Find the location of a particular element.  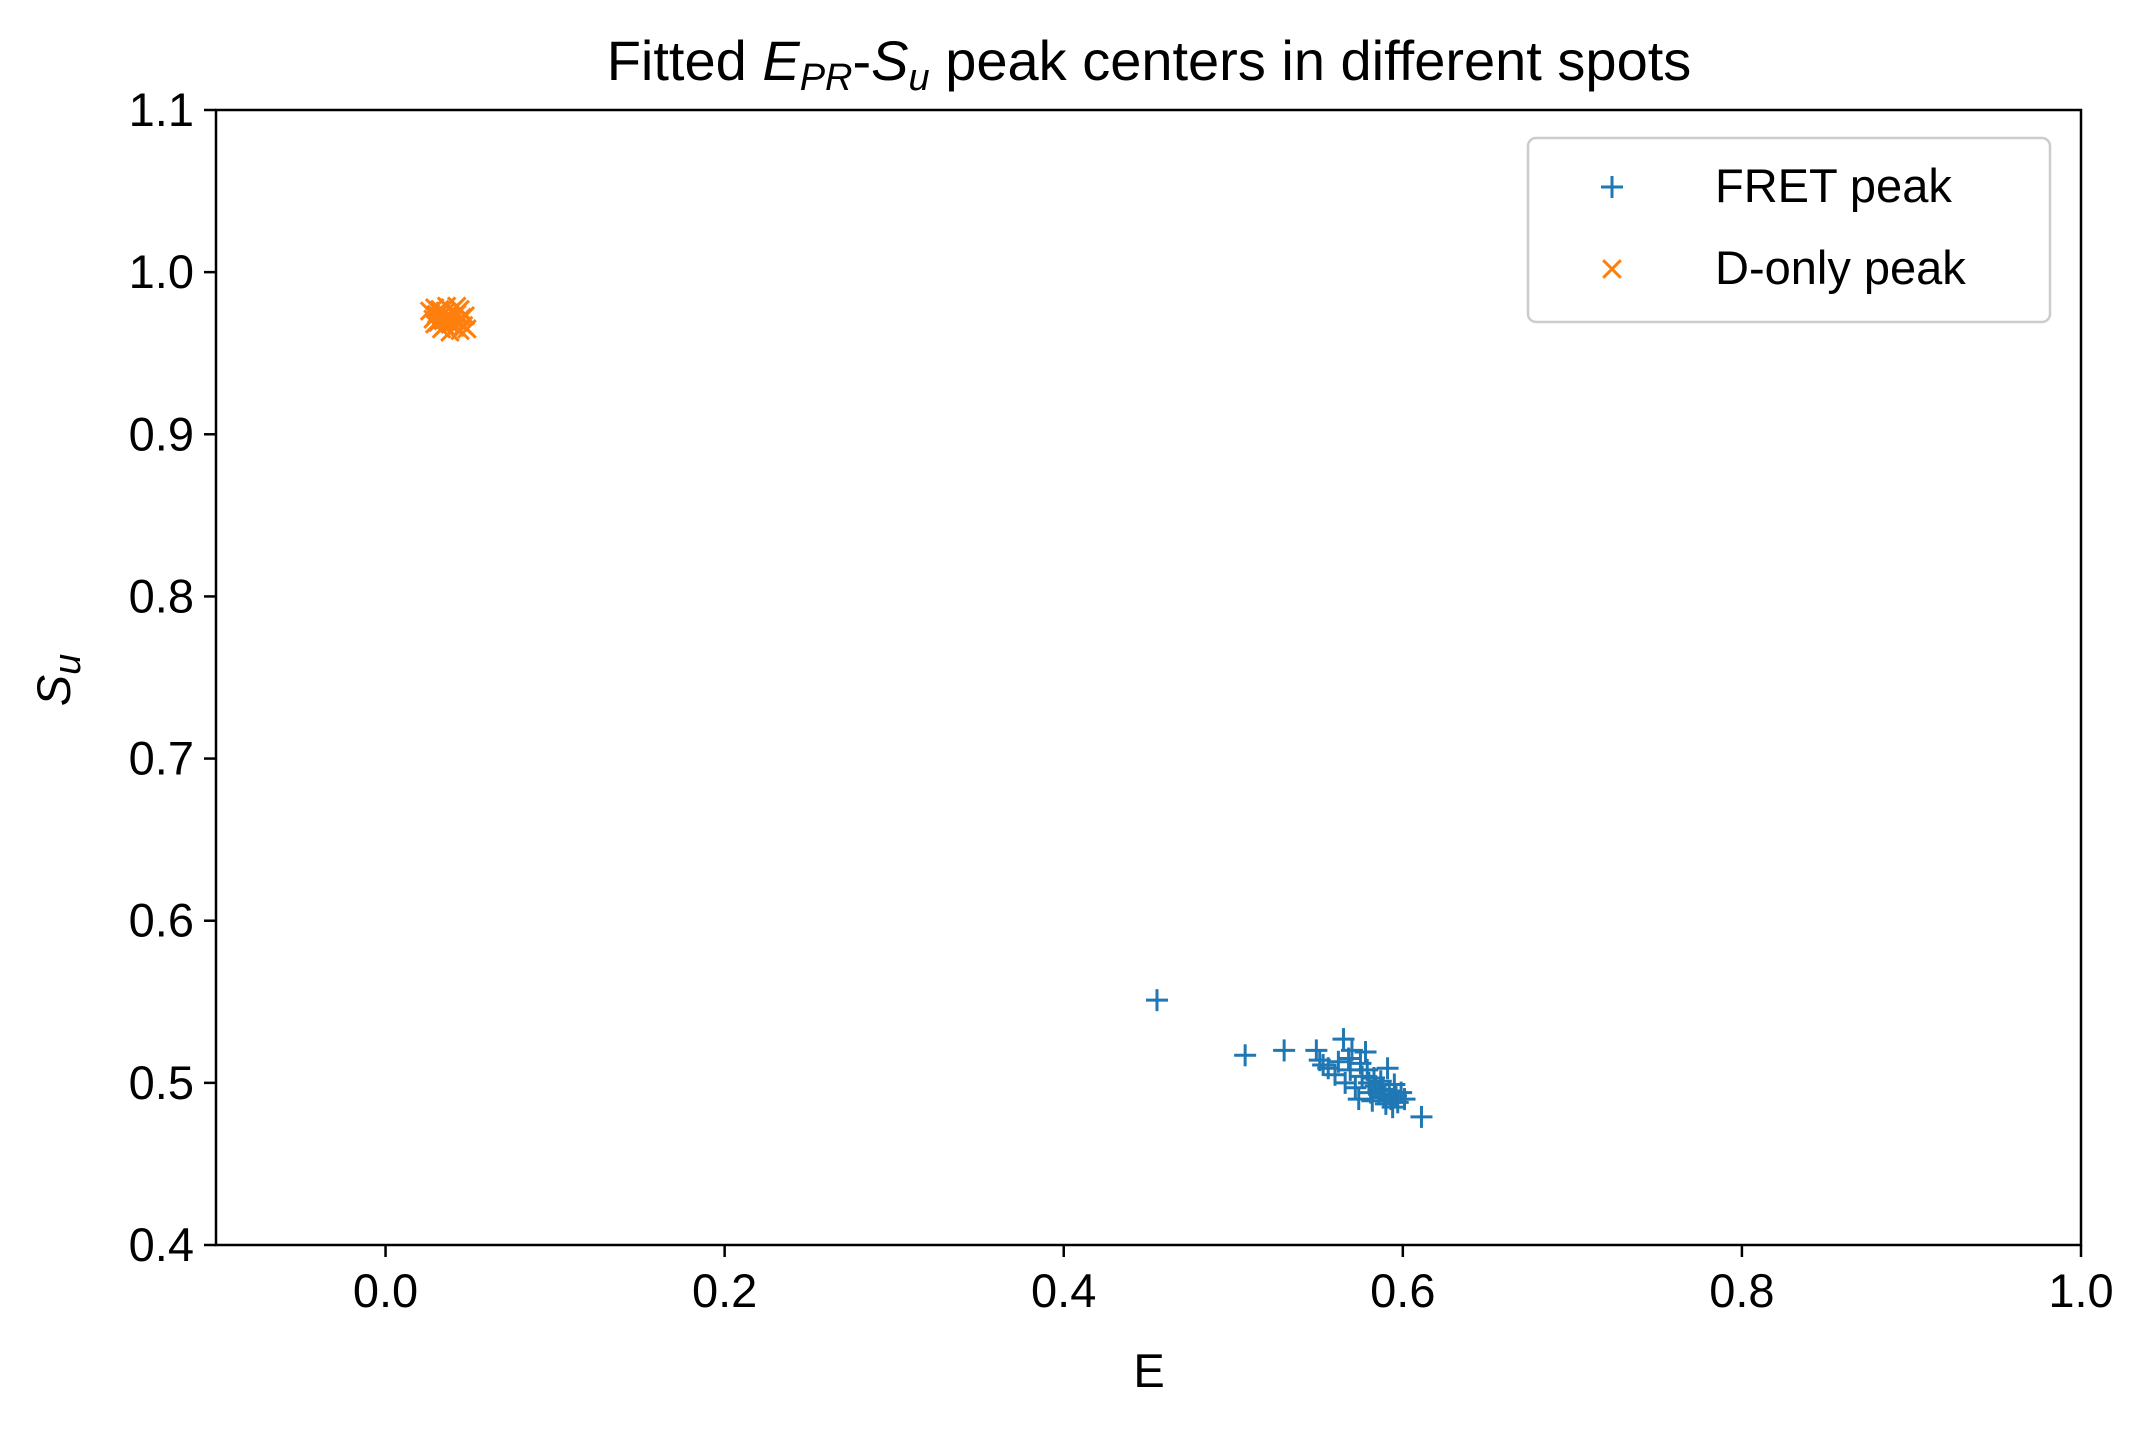

x-tick-label: 0.2 is located at coordinates (724, 1290).